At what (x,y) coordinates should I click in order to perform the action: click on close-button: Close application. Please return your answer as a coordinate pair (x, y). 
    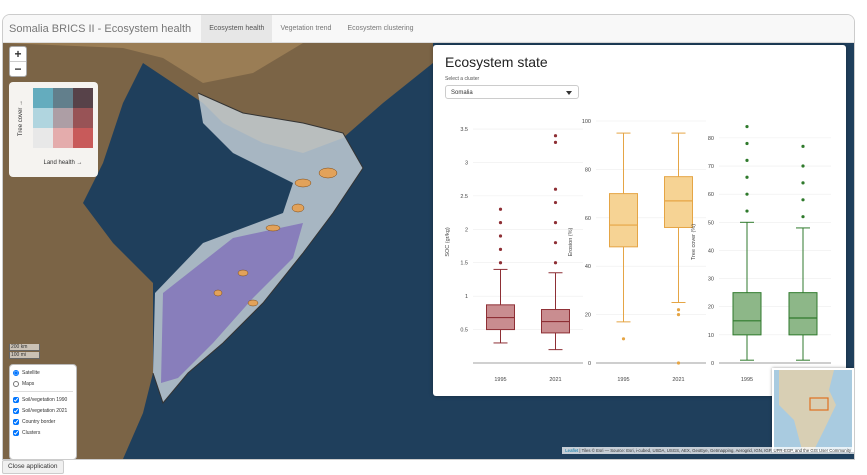
    Looking at the image, I should click on (33, 467).